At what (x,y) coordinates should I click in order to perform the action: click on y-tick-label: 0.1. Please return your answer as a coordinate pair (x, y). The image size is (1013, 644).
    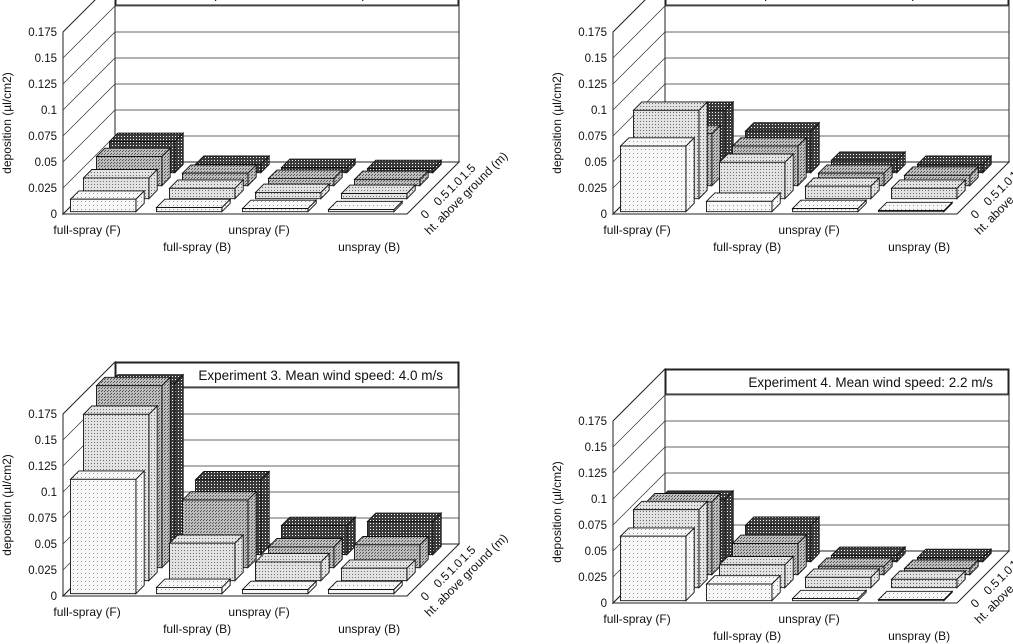
    Looking at the image, I should click on (49, 493).